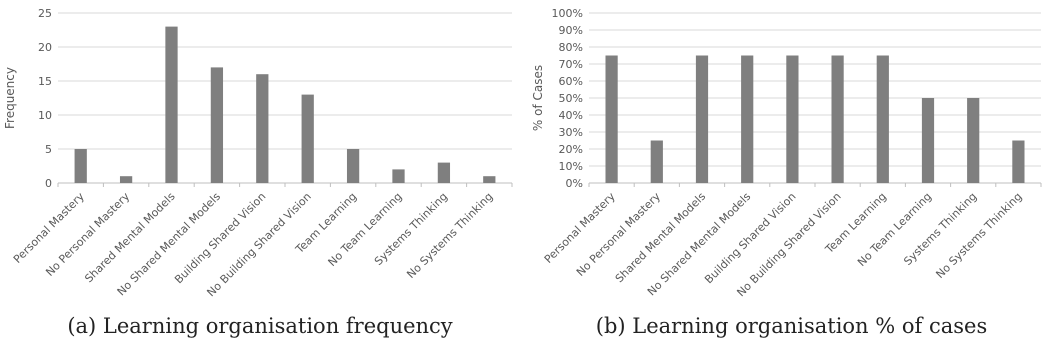 This screenshot has width=1053, height=360. Describe the element at coordinates (571, 30) in the screenshot. I see `y-tick-label: 90%` at that location.